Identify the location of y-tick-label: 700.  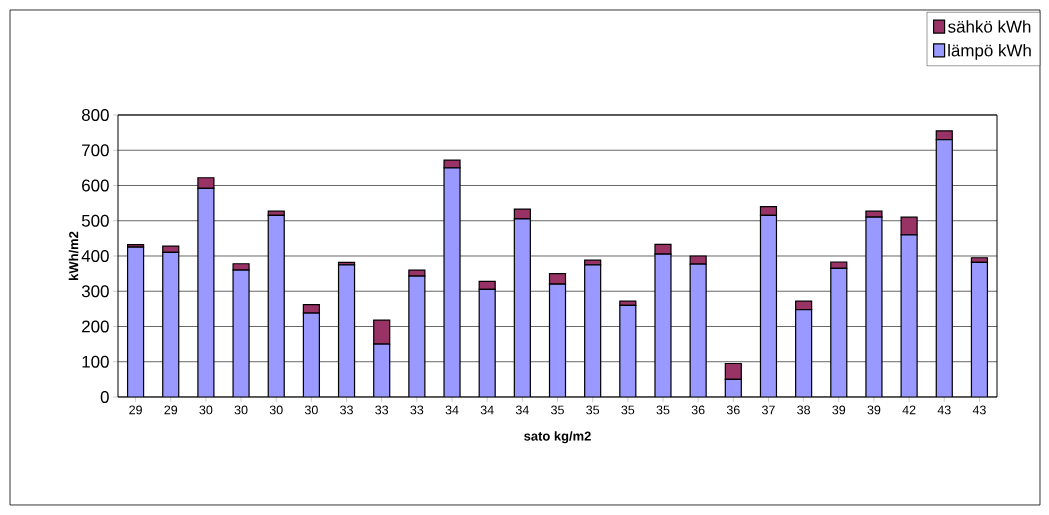
(95, 150).